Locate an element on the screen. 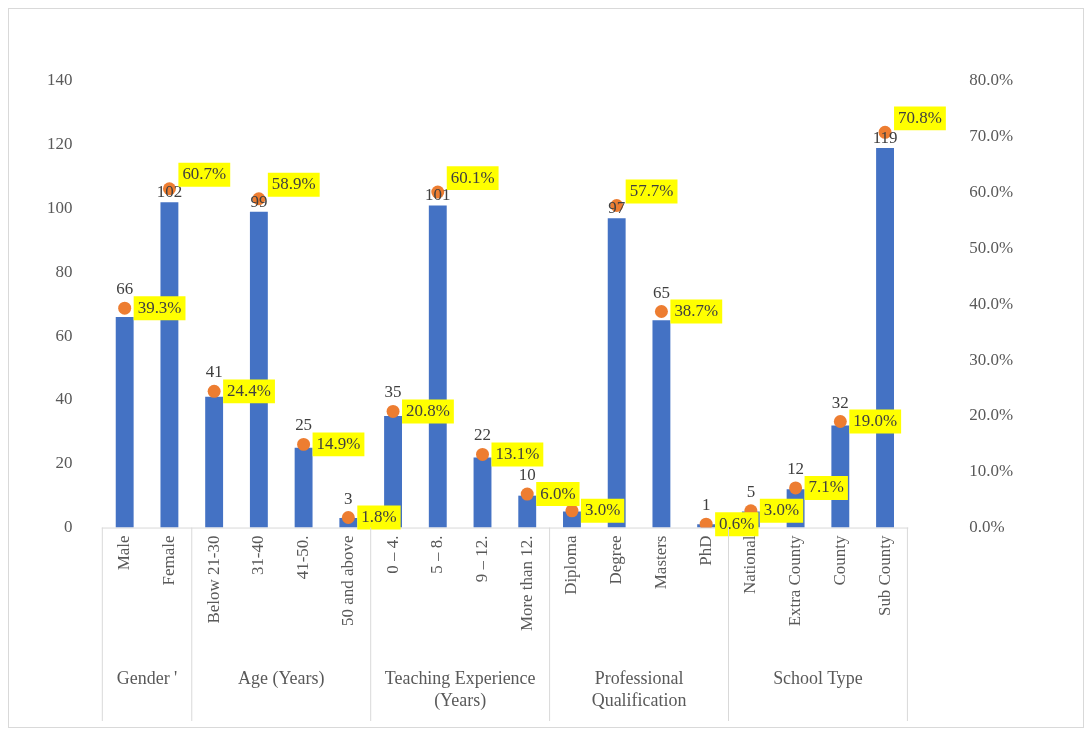  data-label: 1 is located at coordinates (706, 505).